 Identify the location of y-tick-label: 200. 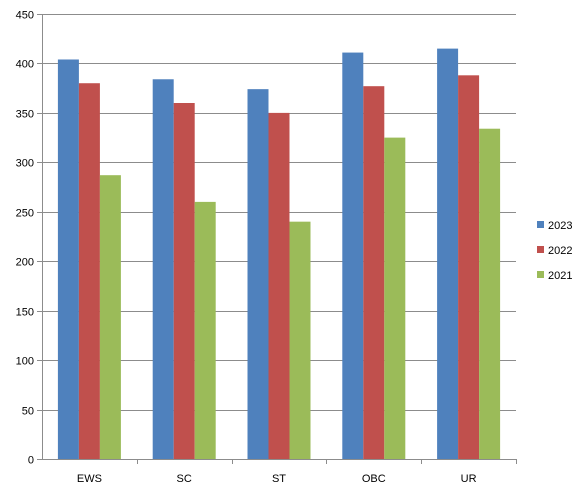
(25, 263).